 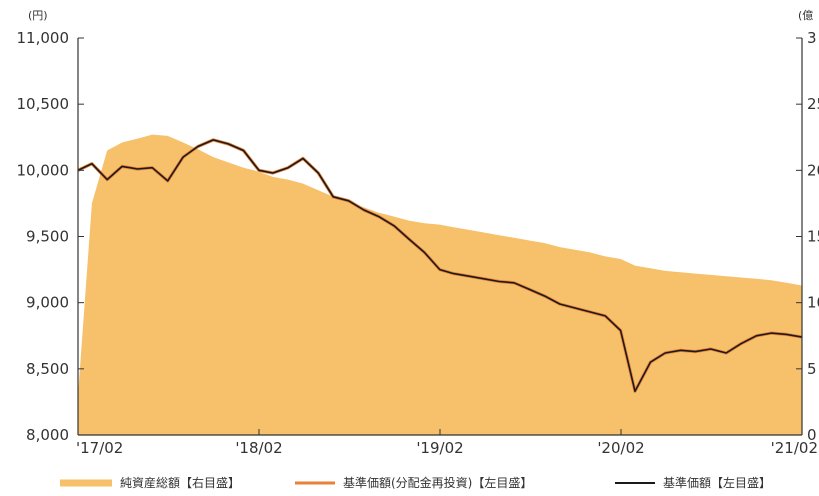 What do you see at coordinates (47, 237) in the screenshot?
I see `left-tick-label: 9,500` at bounding box center [47, 237].